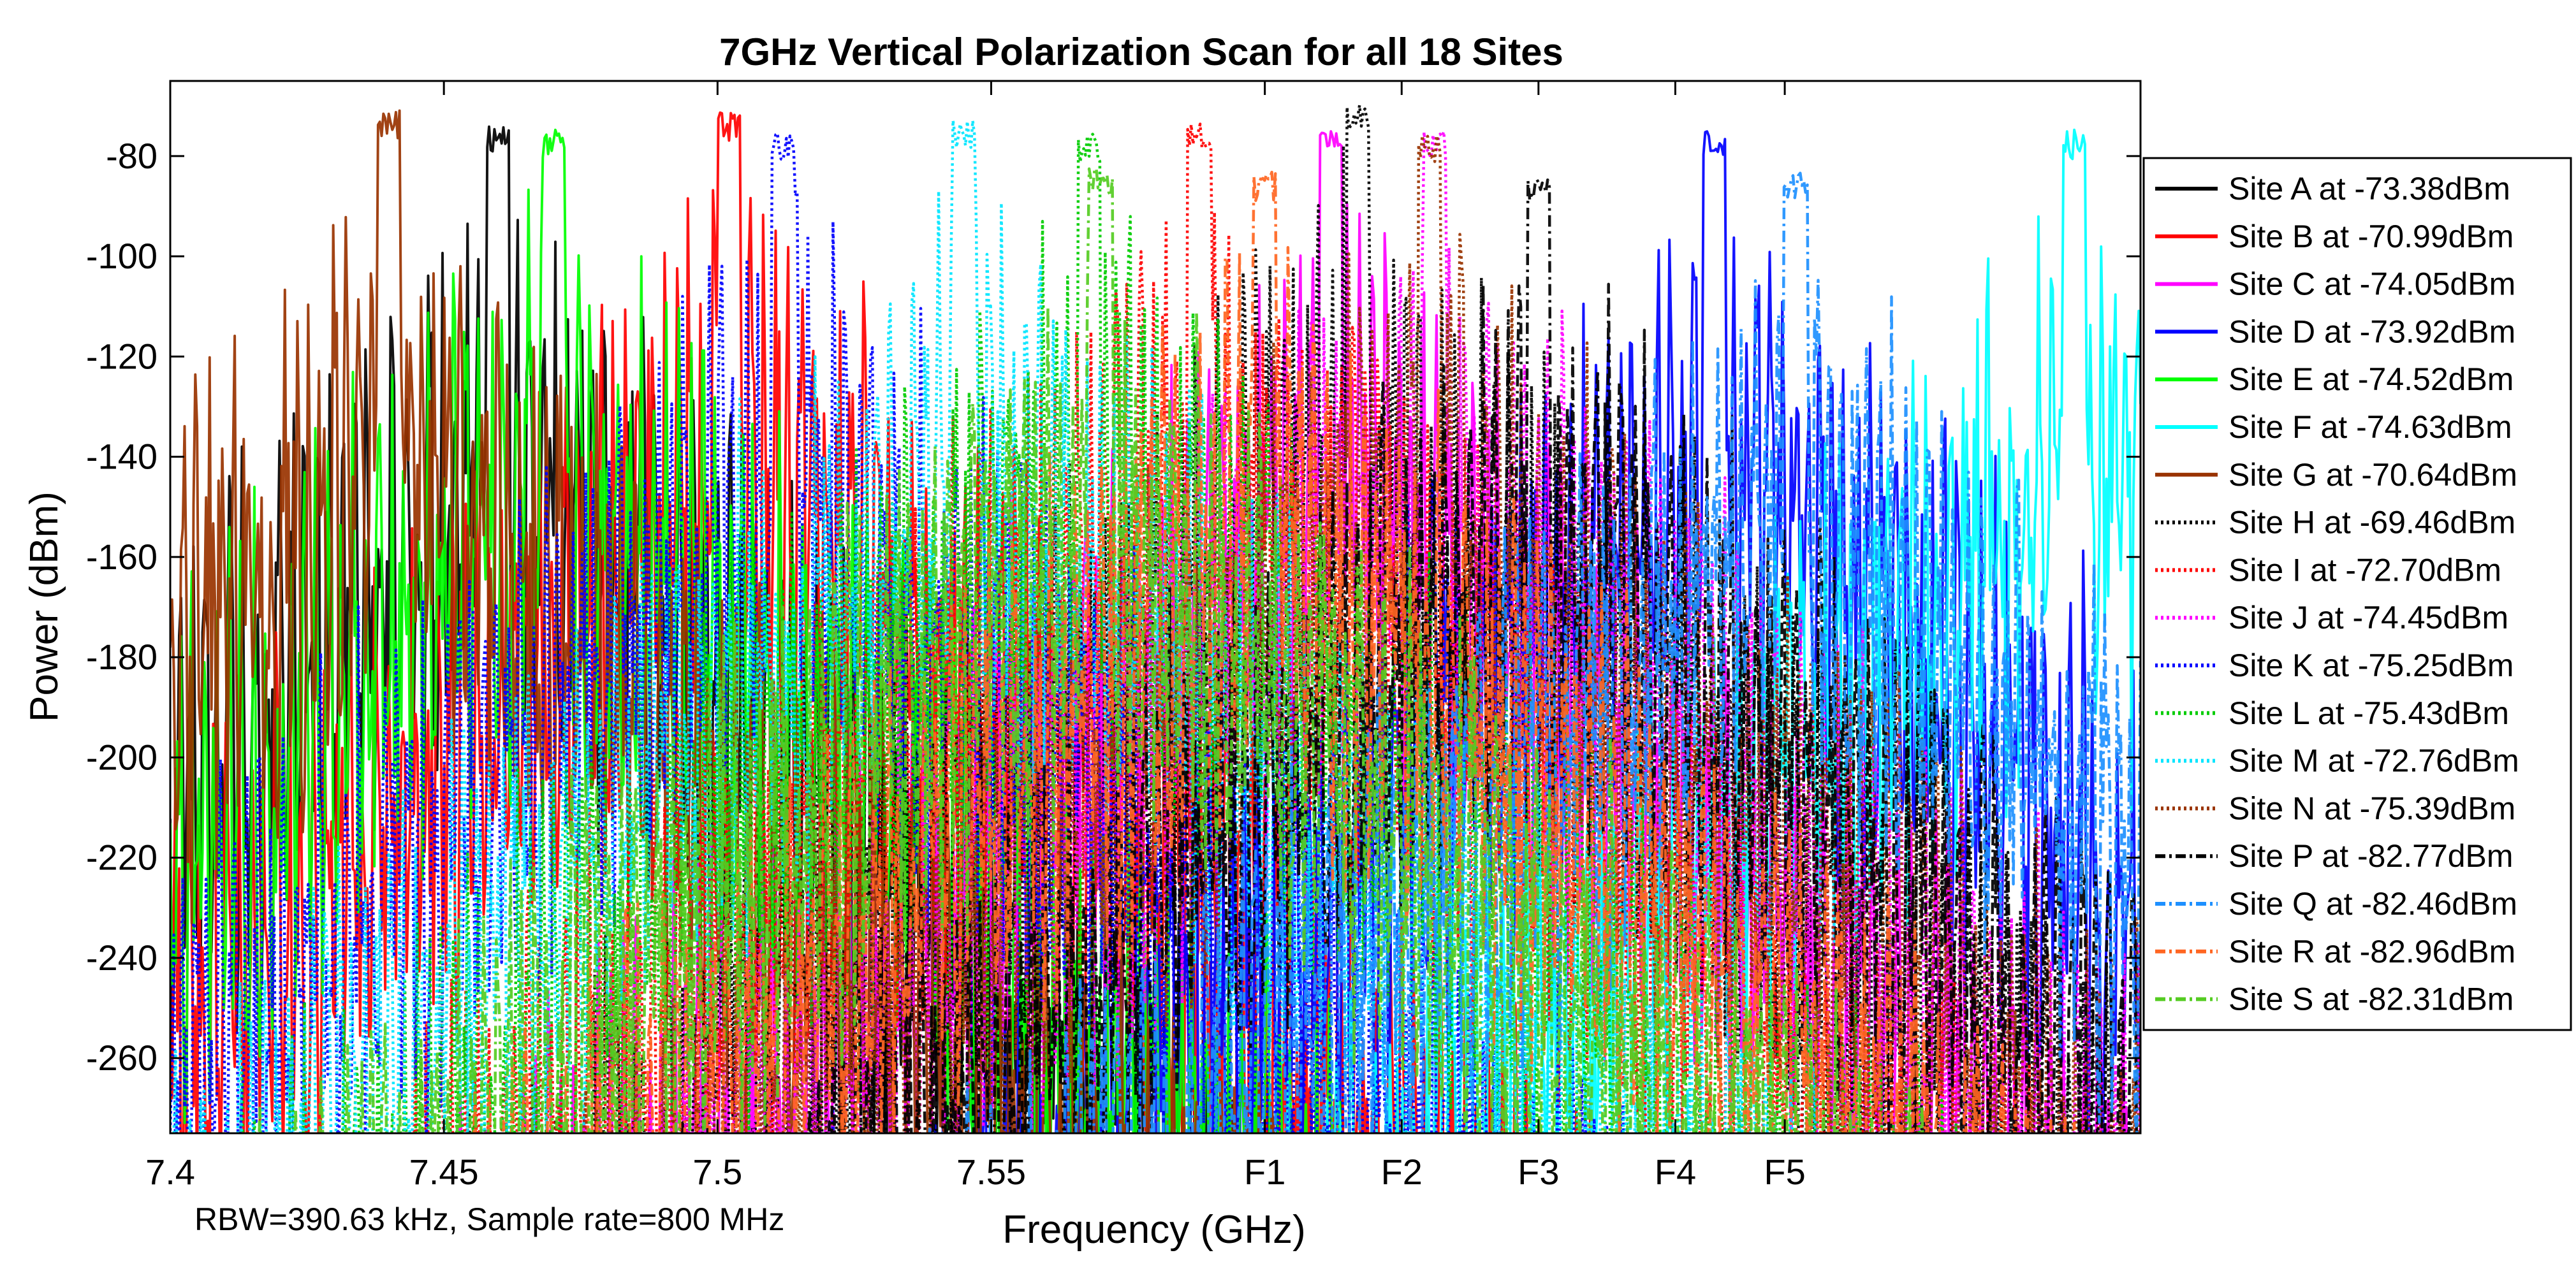  Describe the element at coordinates (2368, 713) in the screenshot. I see `legend-label: Site L at -75.43dBm` at that location.